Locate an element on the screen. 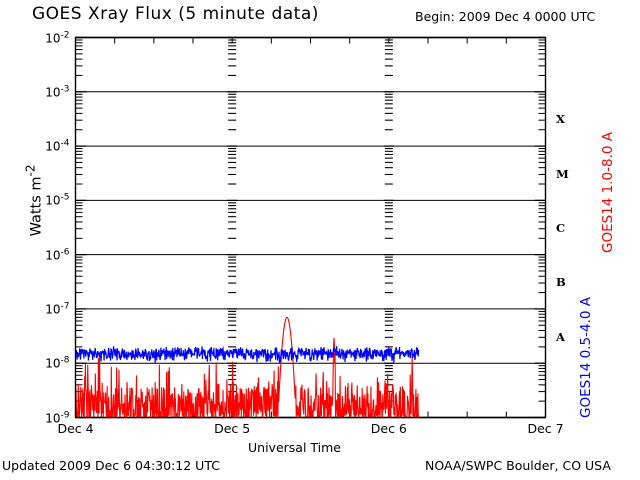  x-tick-label: Dec 7 is located at coordinates (545, 428).